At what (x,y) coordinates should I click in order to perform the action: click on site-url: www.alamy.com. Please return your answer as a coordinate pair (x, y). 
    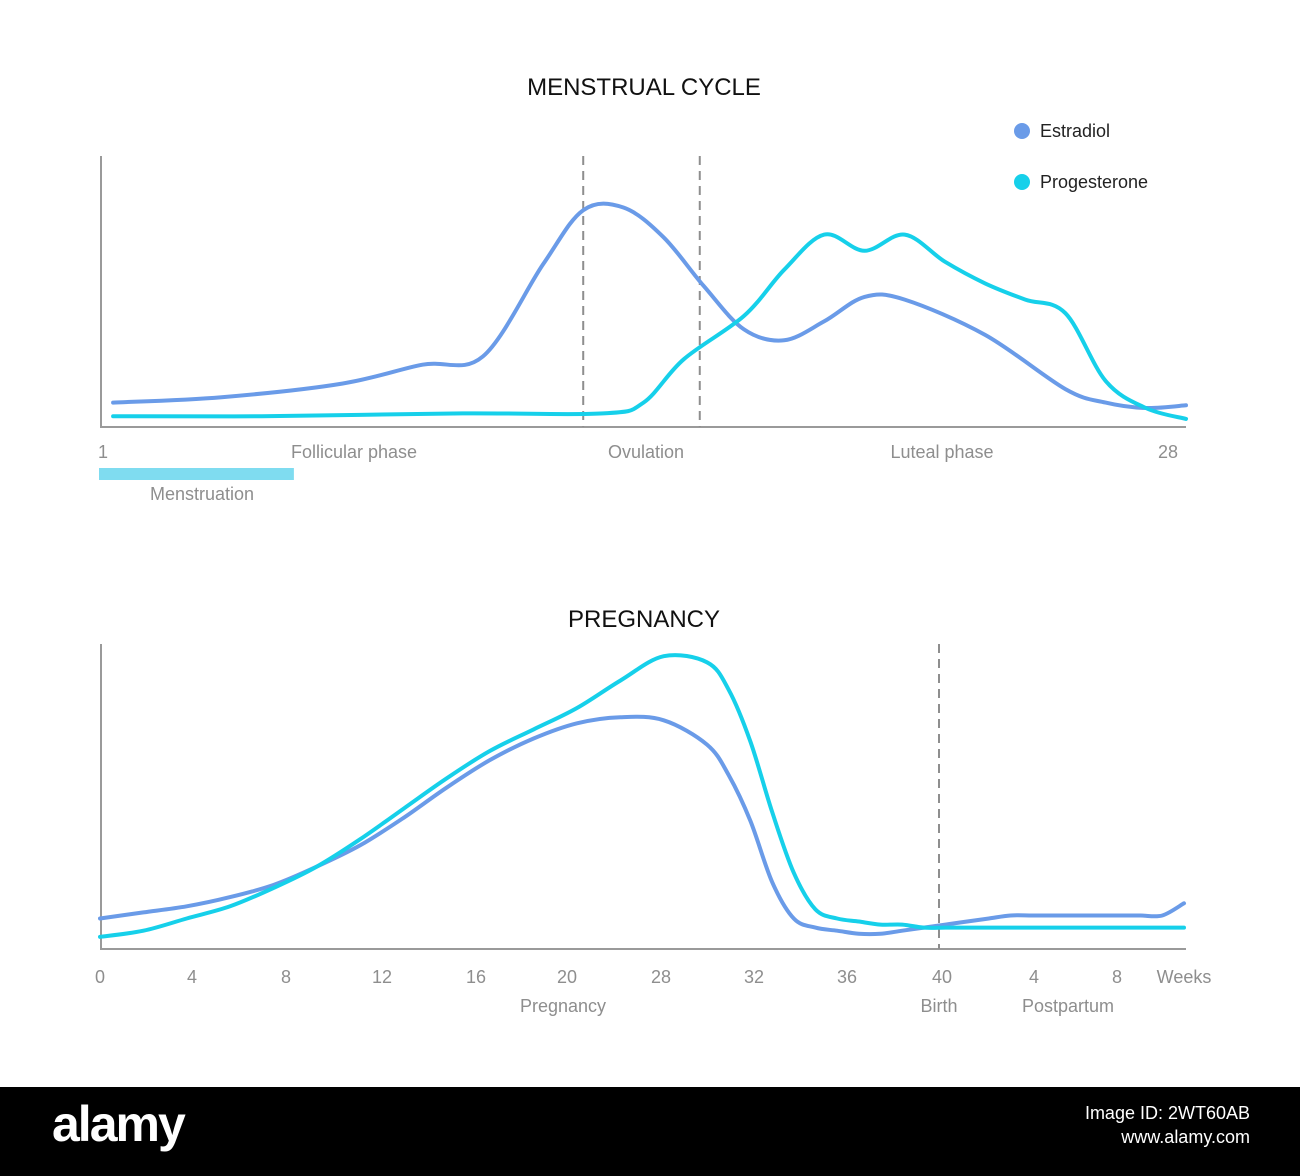
    Looking at the image, I should click on (1185, 1137).